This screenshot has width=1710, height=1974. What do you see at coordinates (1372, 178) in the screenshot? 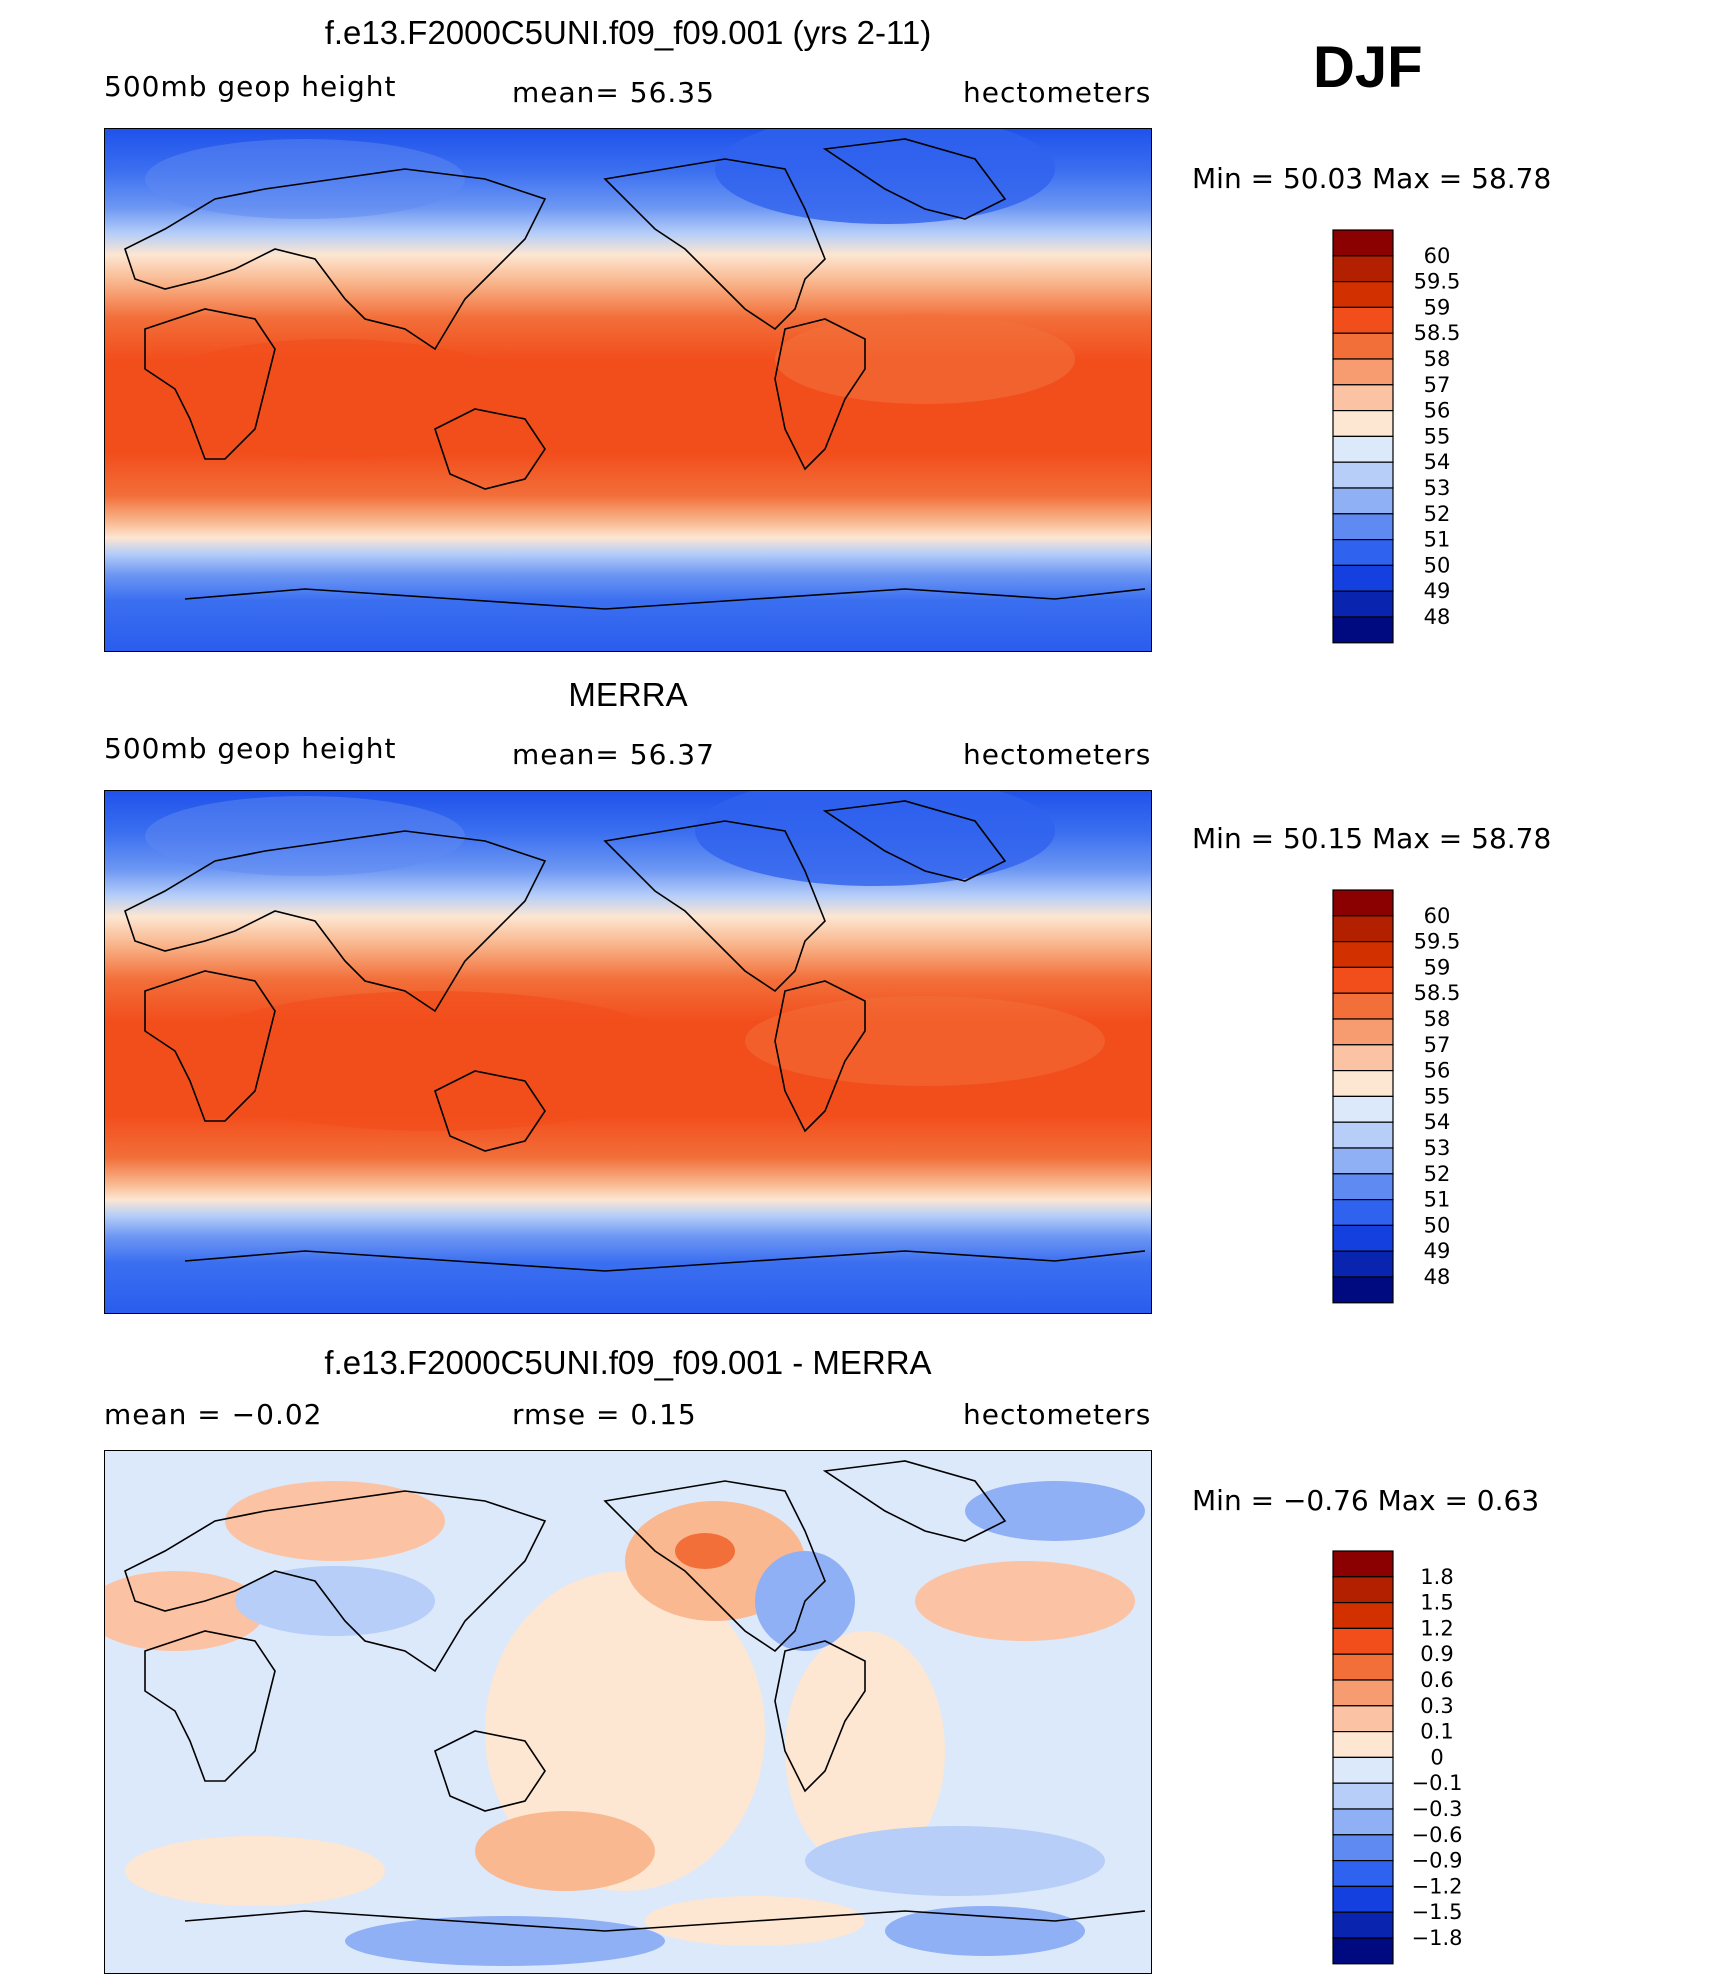
I see `panel-model-minmax-label: Min = 50.03 Max = 58.78` at bounding box center [1372, 178].